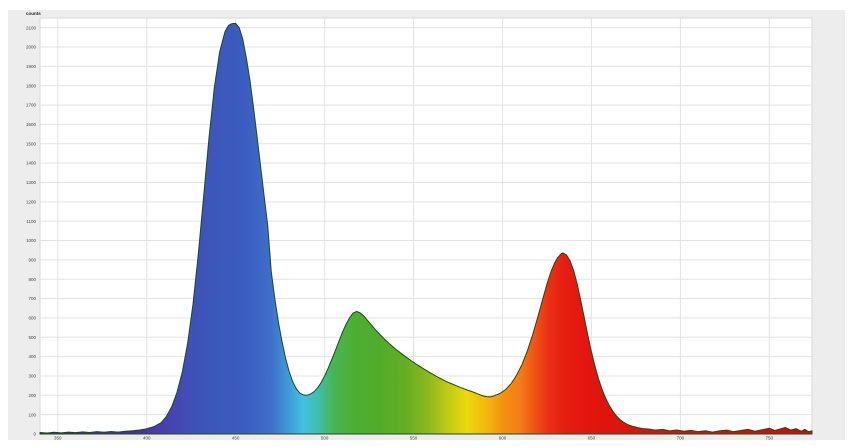  I want to click on x-axis-labels: 350 400 450 500 550 600 650 700 750, so click(414, 438).